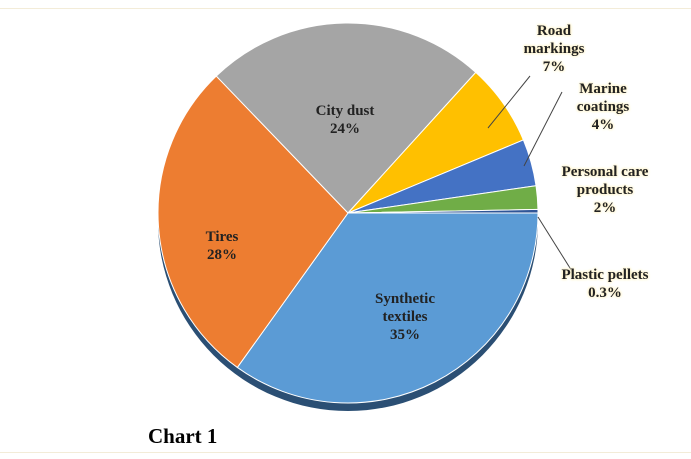 The width and height of the screenshot is (691, 459). I want to click on slice-label: Personal care products 2%, so click(605, 190).